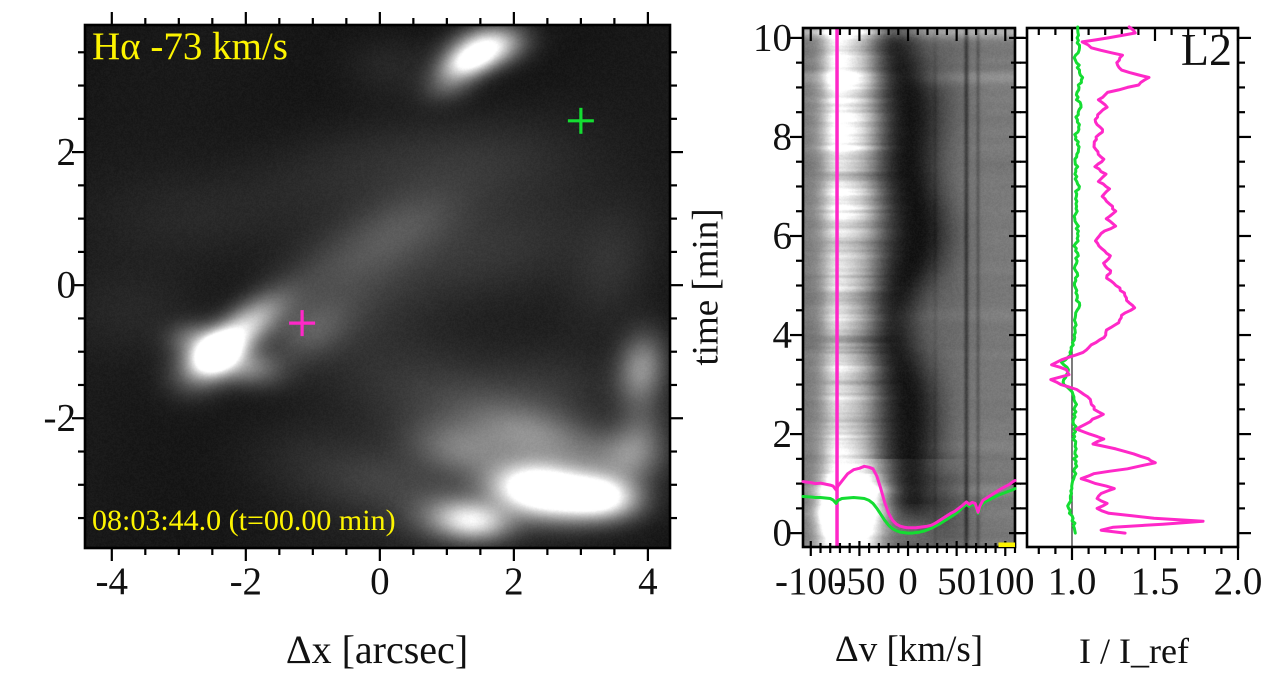 The image size is (1280, 694). Describe the element at coordinates (782, 137) in the screenshot. I see `time-tick-label: 8` at that location.